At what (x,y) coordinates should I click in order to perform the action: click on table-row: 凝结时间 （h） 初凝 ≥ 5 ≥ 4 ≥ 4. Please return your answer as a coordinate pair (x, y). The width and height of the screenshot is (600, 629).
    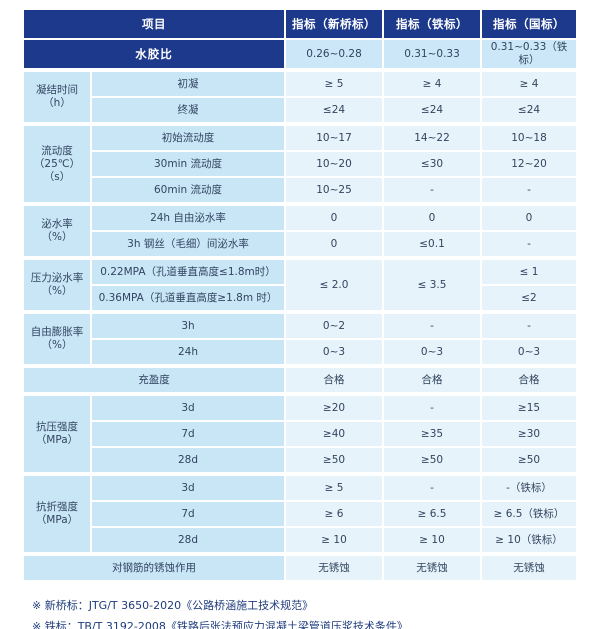
    Looking at the image, I should click on (300, 96).